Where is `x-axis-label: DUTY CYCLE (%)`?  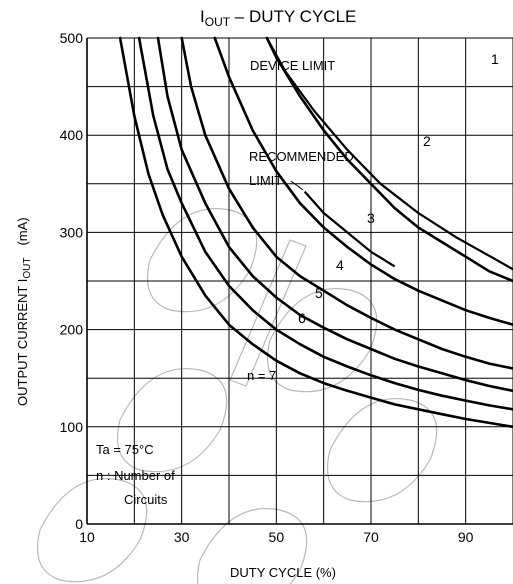 x-axis-label: DUTY CYCLE (%) is located at coordinates (283, 572).